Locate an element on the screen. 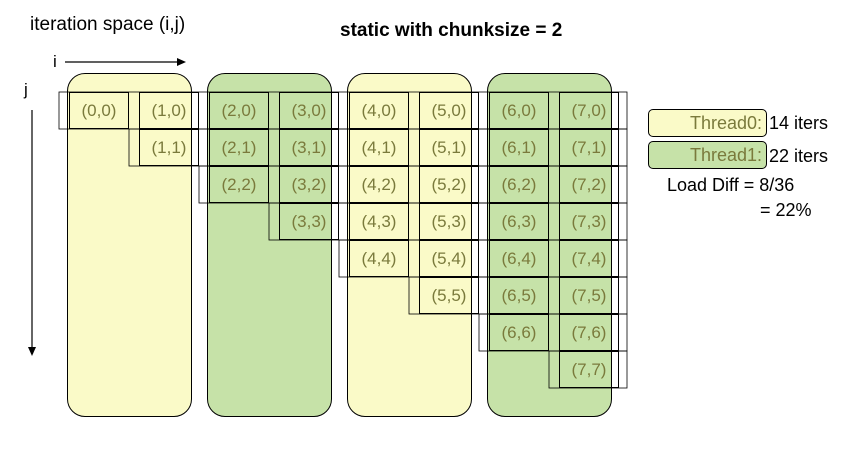 This screenshot has height=450, width=862. iteration-cell: (7,1) is located at coordinates (589, 147).